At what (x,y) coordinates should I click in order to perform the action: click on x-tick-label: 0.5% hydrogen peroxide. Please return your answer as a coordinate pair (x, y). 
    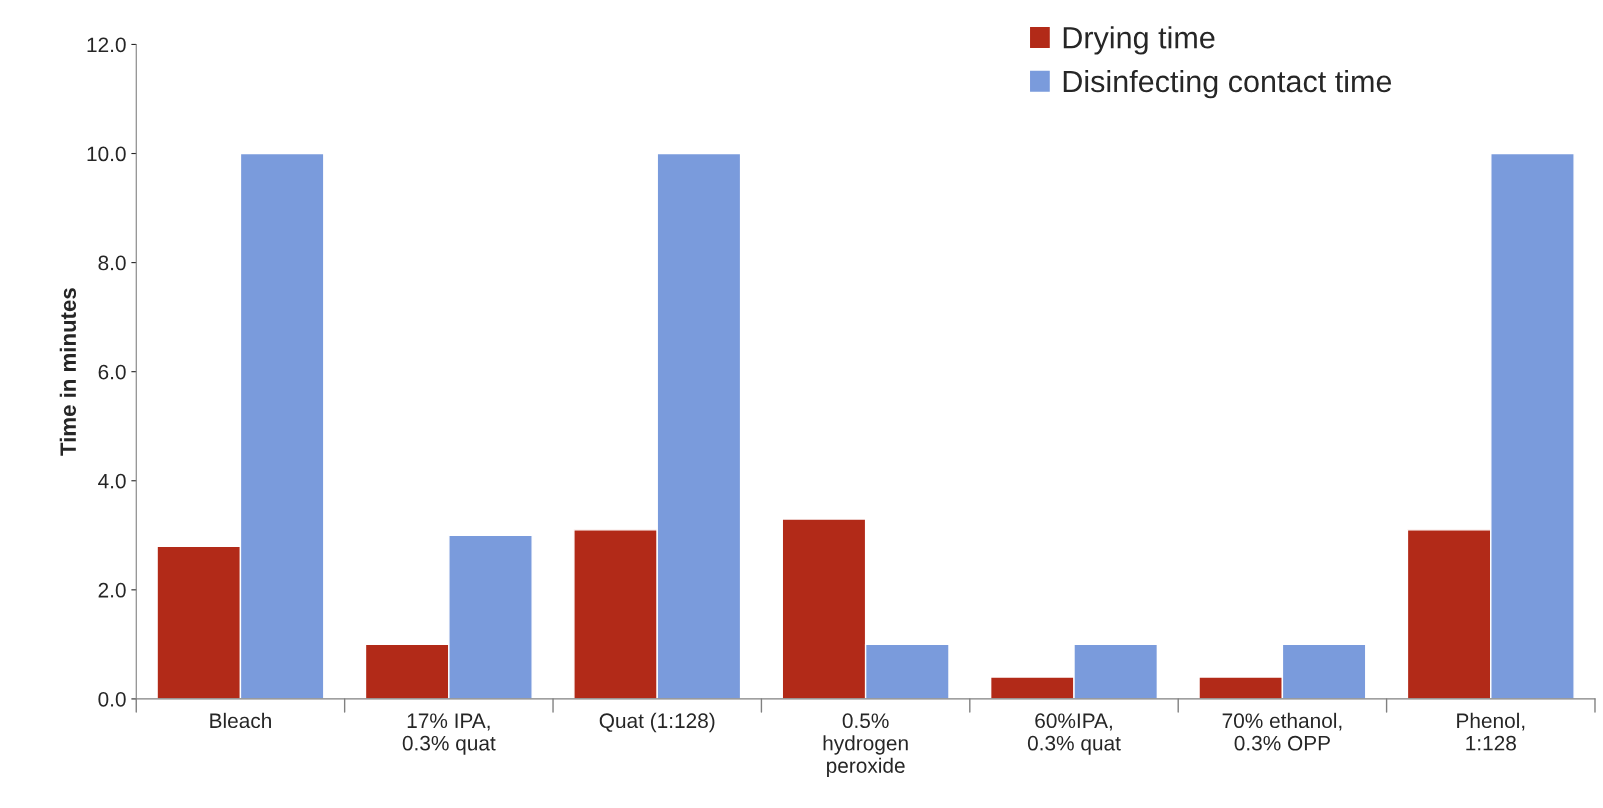
    Looking at the image, I should click on (865, 745).